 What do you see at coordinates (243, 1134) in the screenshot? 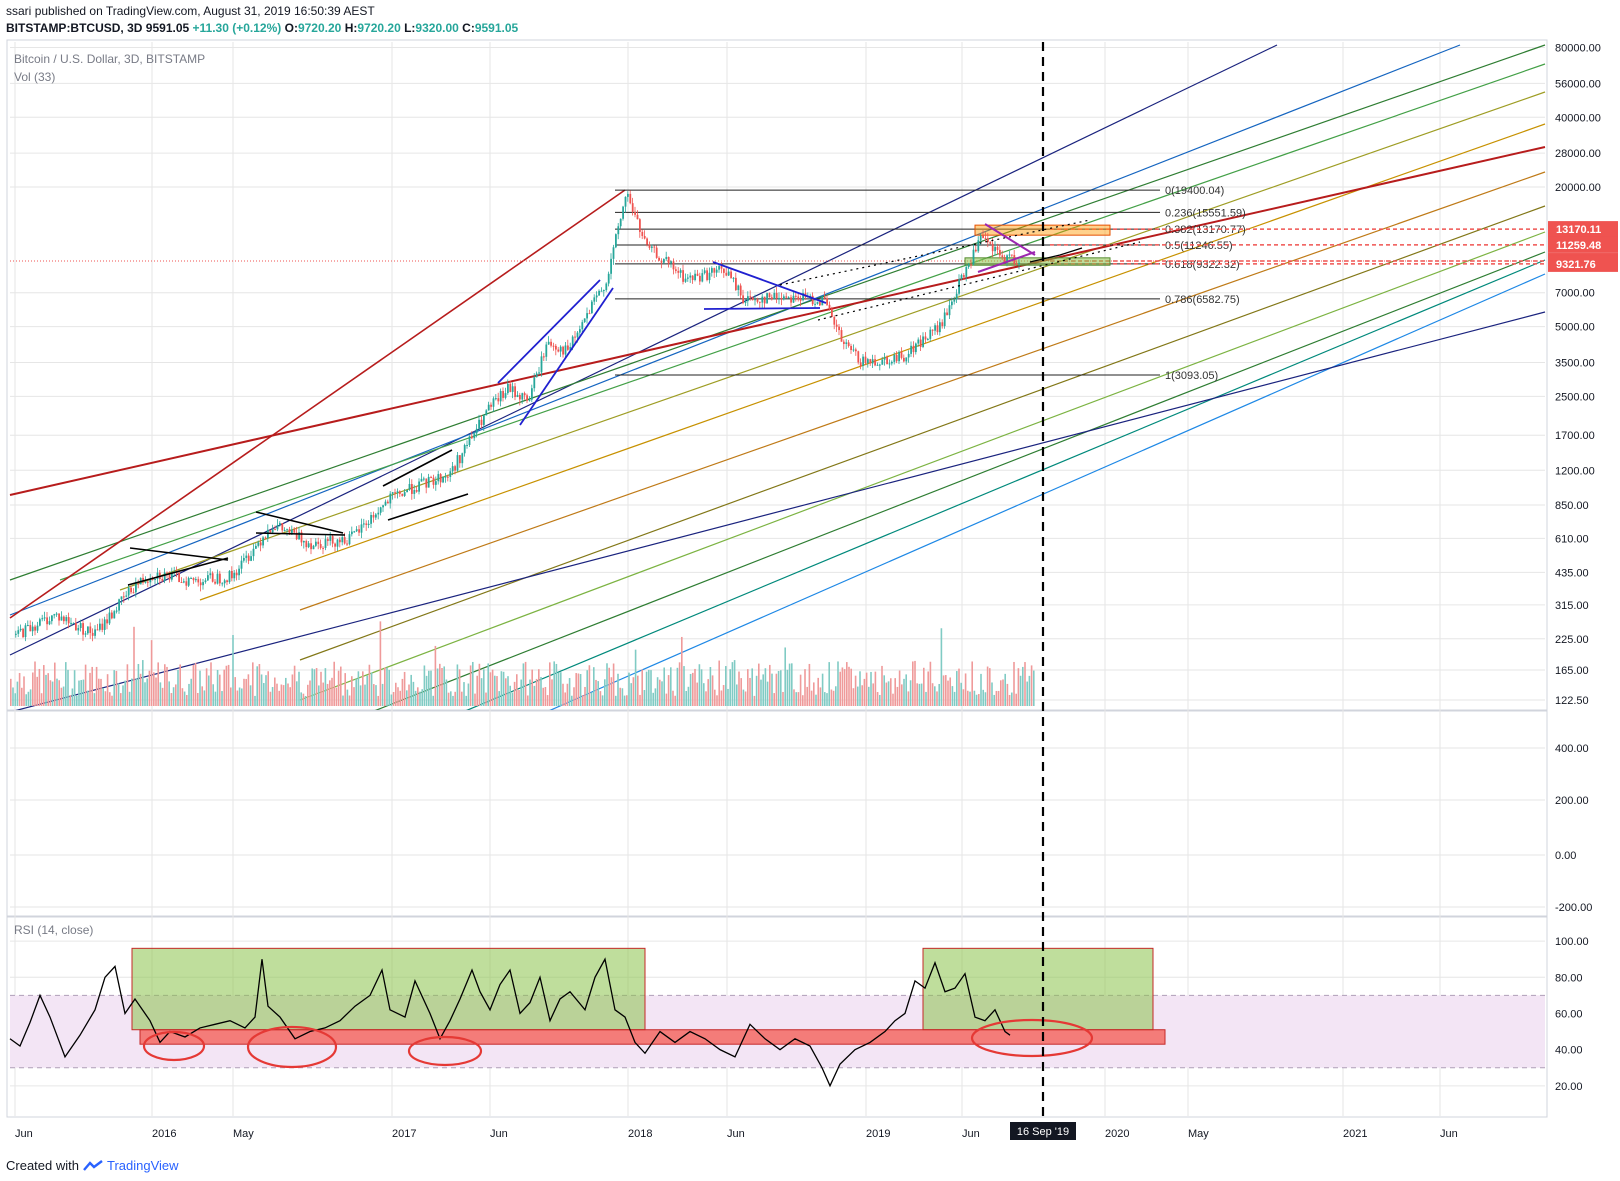
I see `time-tick-label: May` at bounding box center [243, 1134].